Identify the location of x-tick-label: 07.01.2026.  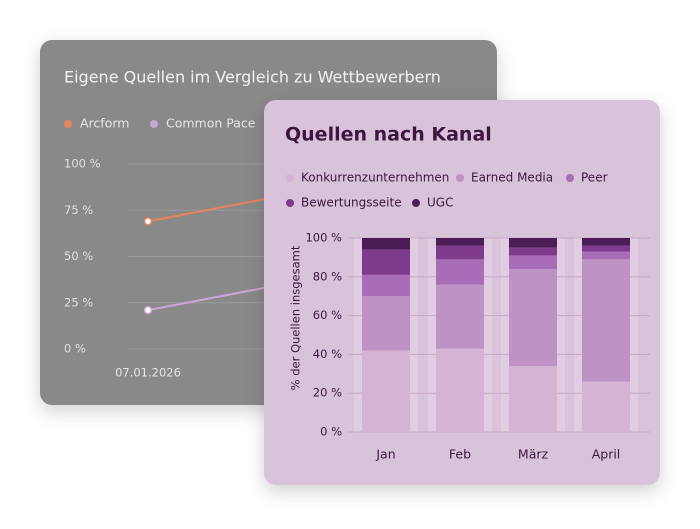
(148, 373).